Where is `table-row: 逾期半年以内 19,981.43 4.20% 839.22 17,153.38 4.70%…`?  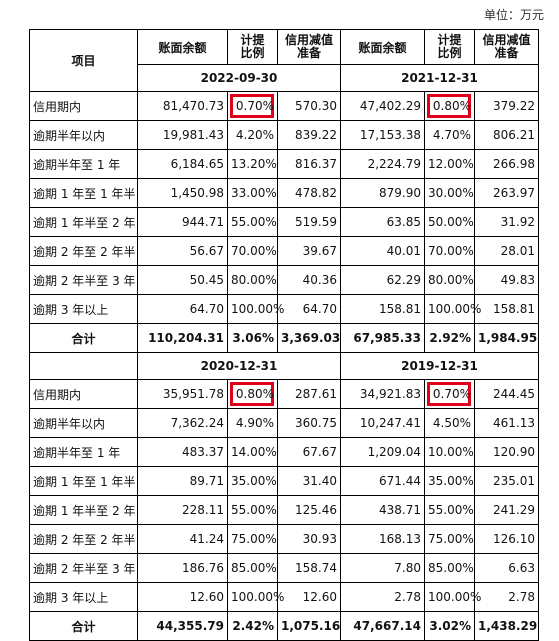 table-row: 逾期半年以内 19,981.43 4.20% 839.22 17,153.38 4.70%… is located at coordinates (284, 135).